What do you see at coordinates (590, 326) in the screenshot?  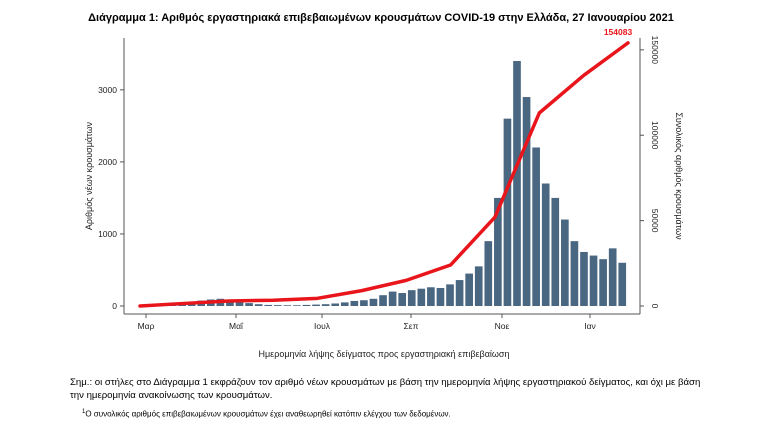 I see `x-tick-label: Ιαν` at bounding box center [590, 326].